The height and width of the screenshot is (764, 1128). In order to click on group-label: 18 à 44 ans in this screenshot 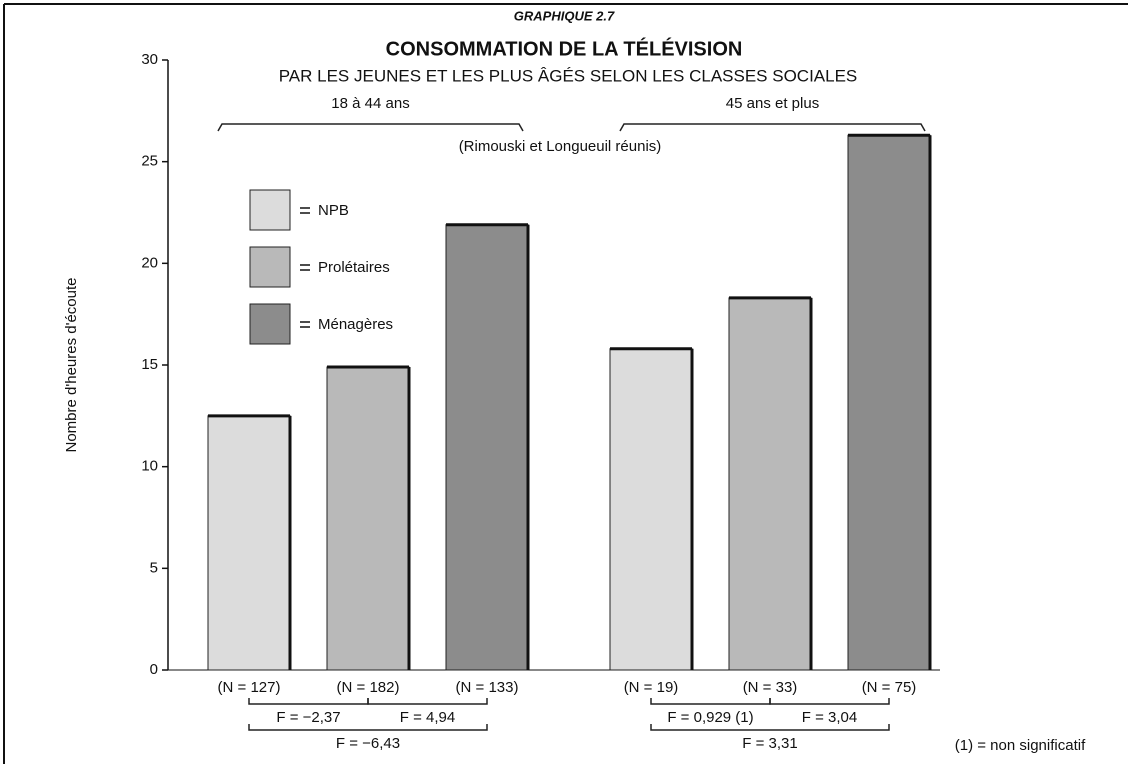, I will do `click(370, 103)`.